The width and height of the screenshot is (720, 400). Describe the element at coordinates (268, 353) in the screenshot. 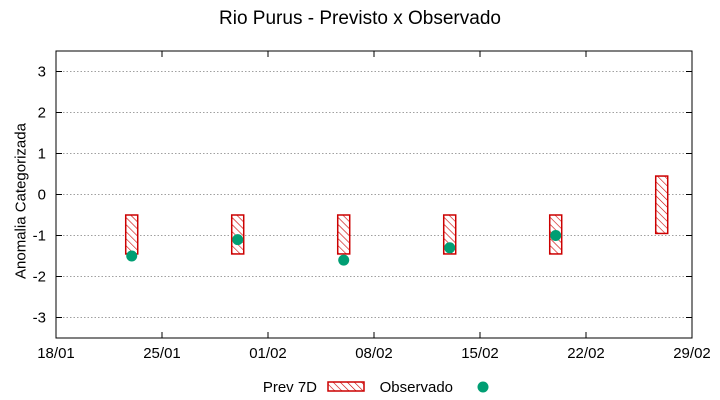

I see `x-tick-label: 01/02` at that location.